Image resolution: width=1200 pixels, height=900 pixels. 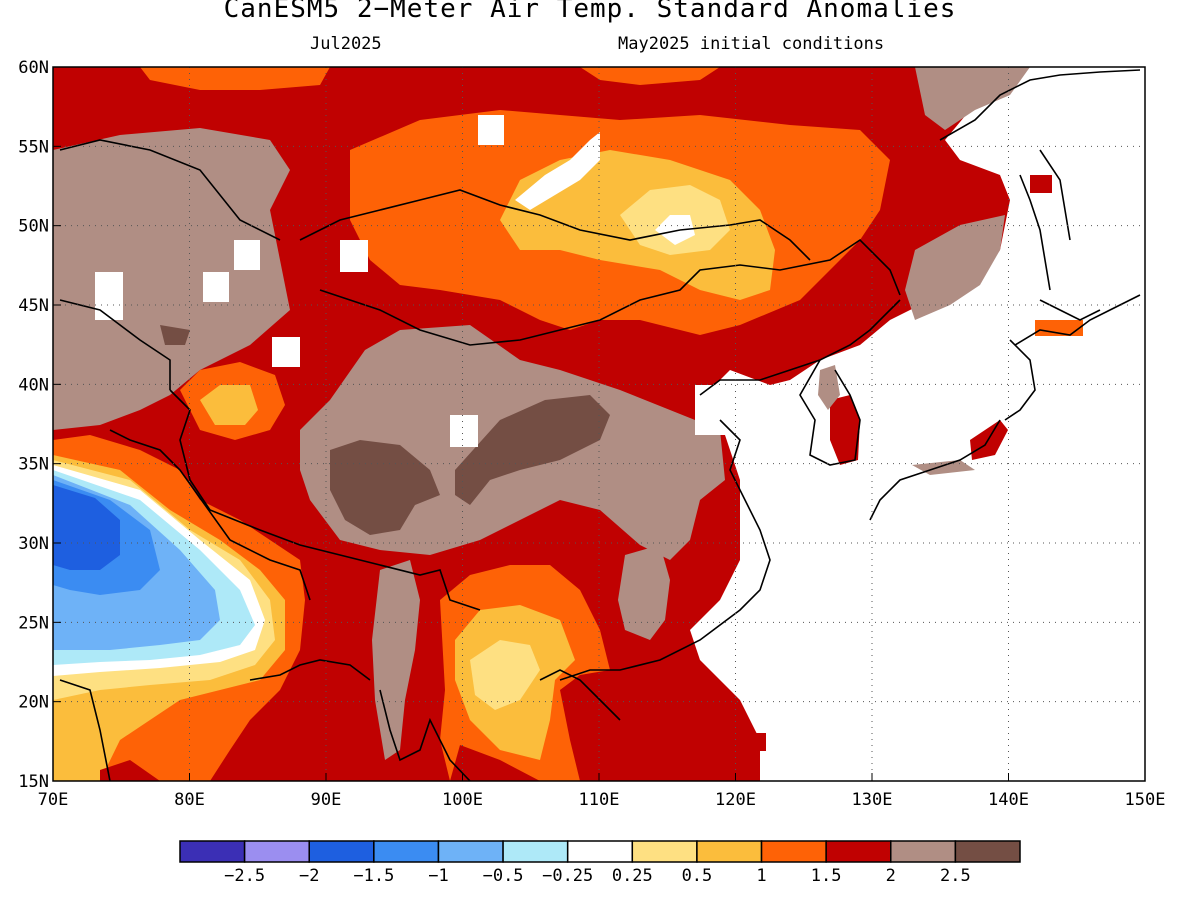 What do you see at coordinates (1008, 800) in the screenshot?
I see `lon-tick-label: 140E` at bounding box center [1008, 800].